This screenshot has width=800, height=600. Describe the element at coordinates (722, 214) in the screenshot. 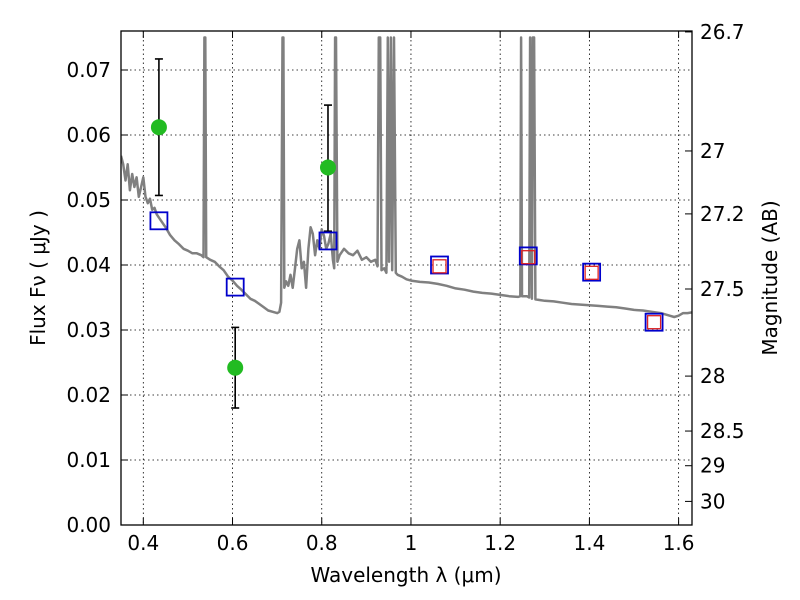

I see `magnitude-tick-label: 27.2` at that location.